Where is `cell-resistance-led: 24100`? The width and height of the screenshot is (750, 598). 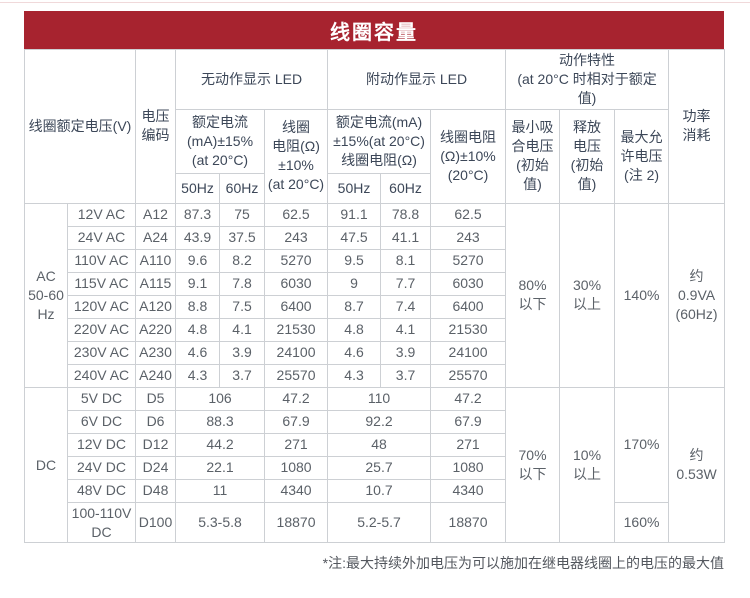 cell-resistance-led: 24100 is located at coordinates (468, 352).